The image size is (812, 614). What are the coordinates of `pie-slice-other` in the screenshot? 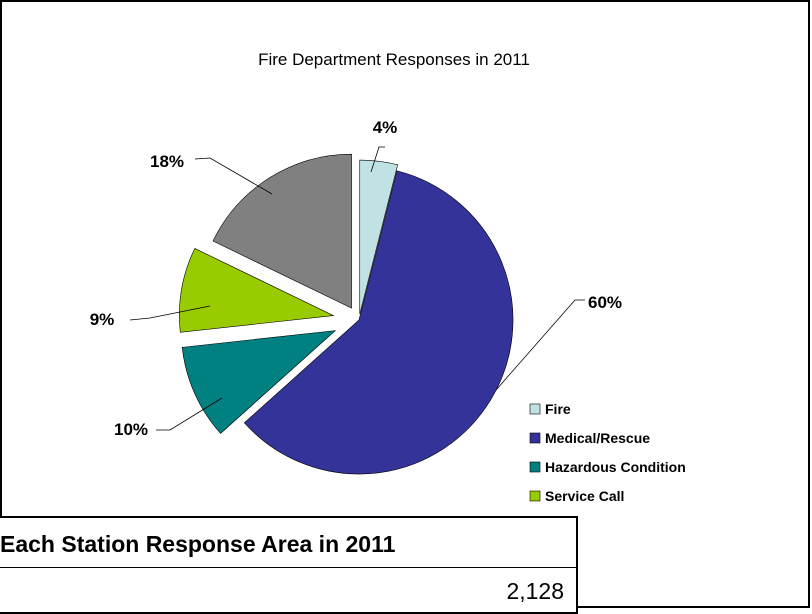 It's located at (282, 231).